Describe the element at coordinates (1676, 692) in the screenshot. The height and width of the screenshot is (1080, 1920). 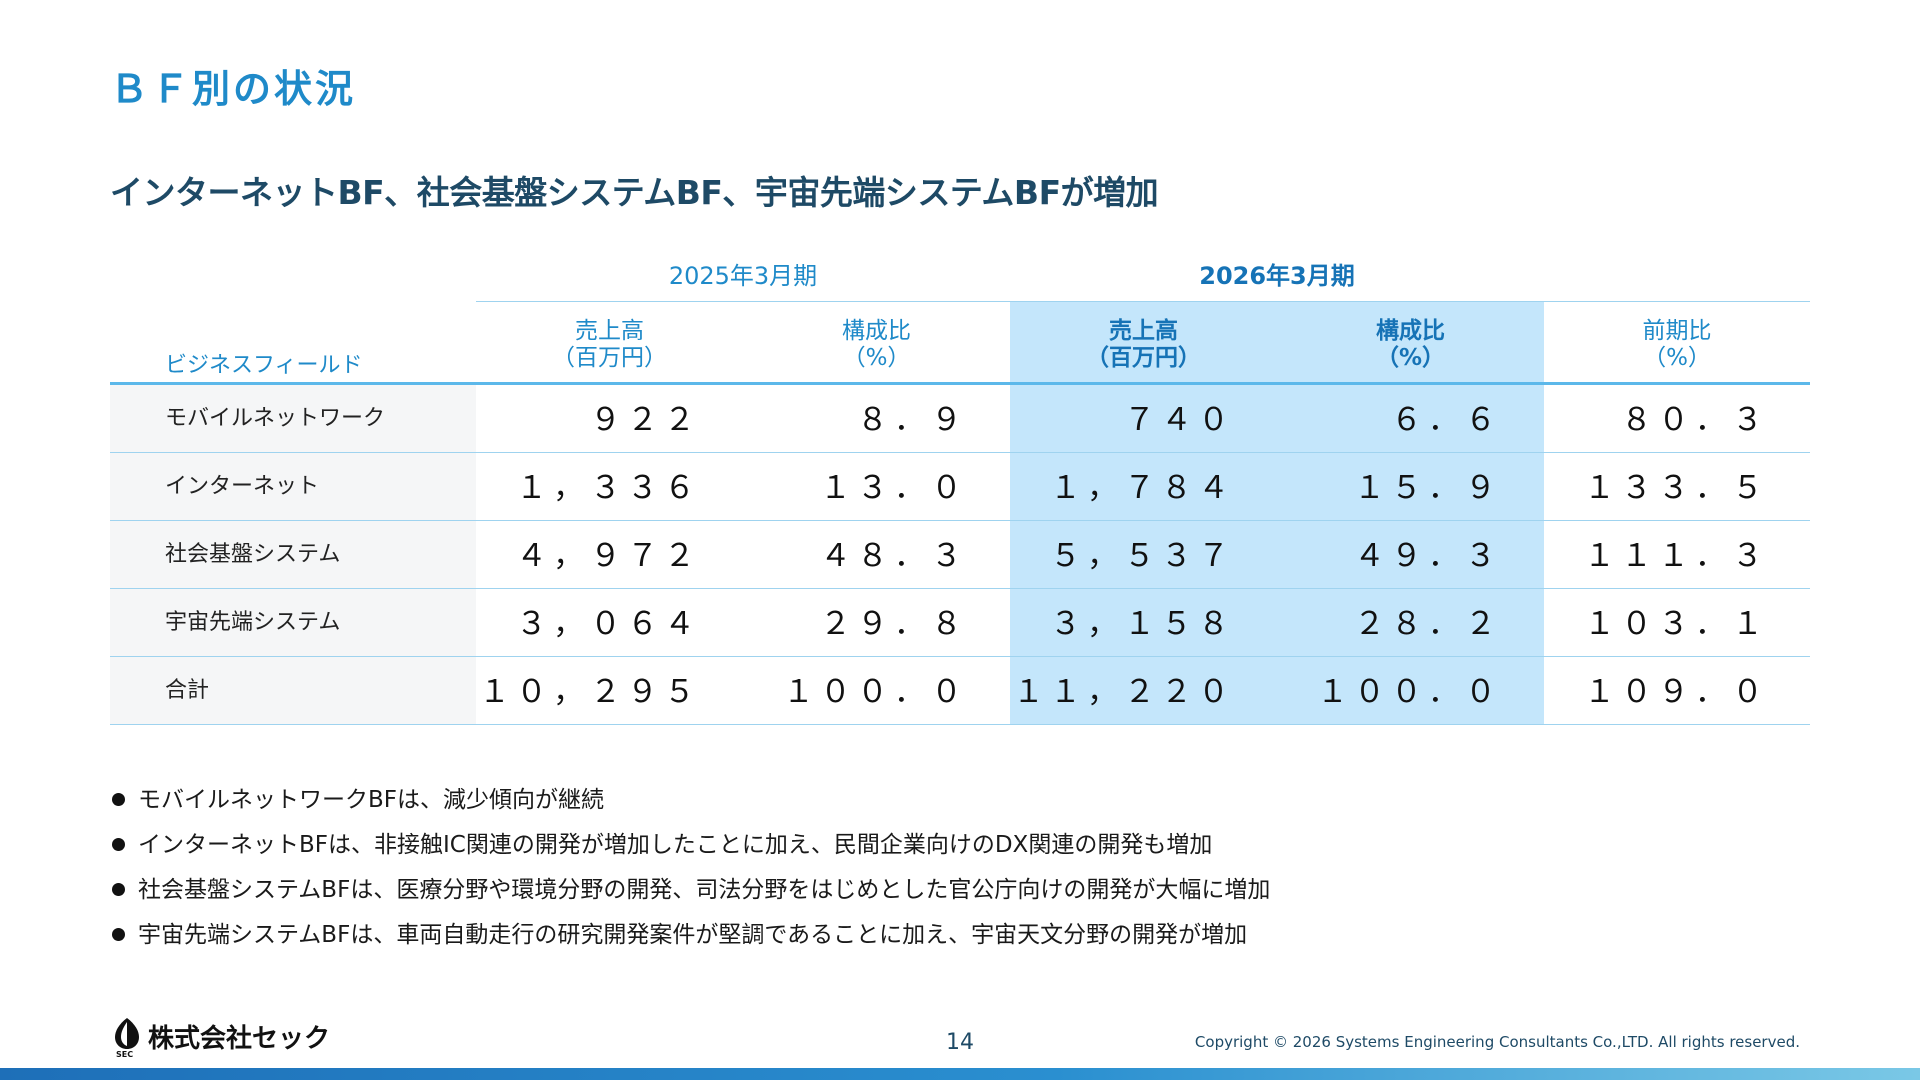
I see `cell-yoy: １０９．０` at that location.